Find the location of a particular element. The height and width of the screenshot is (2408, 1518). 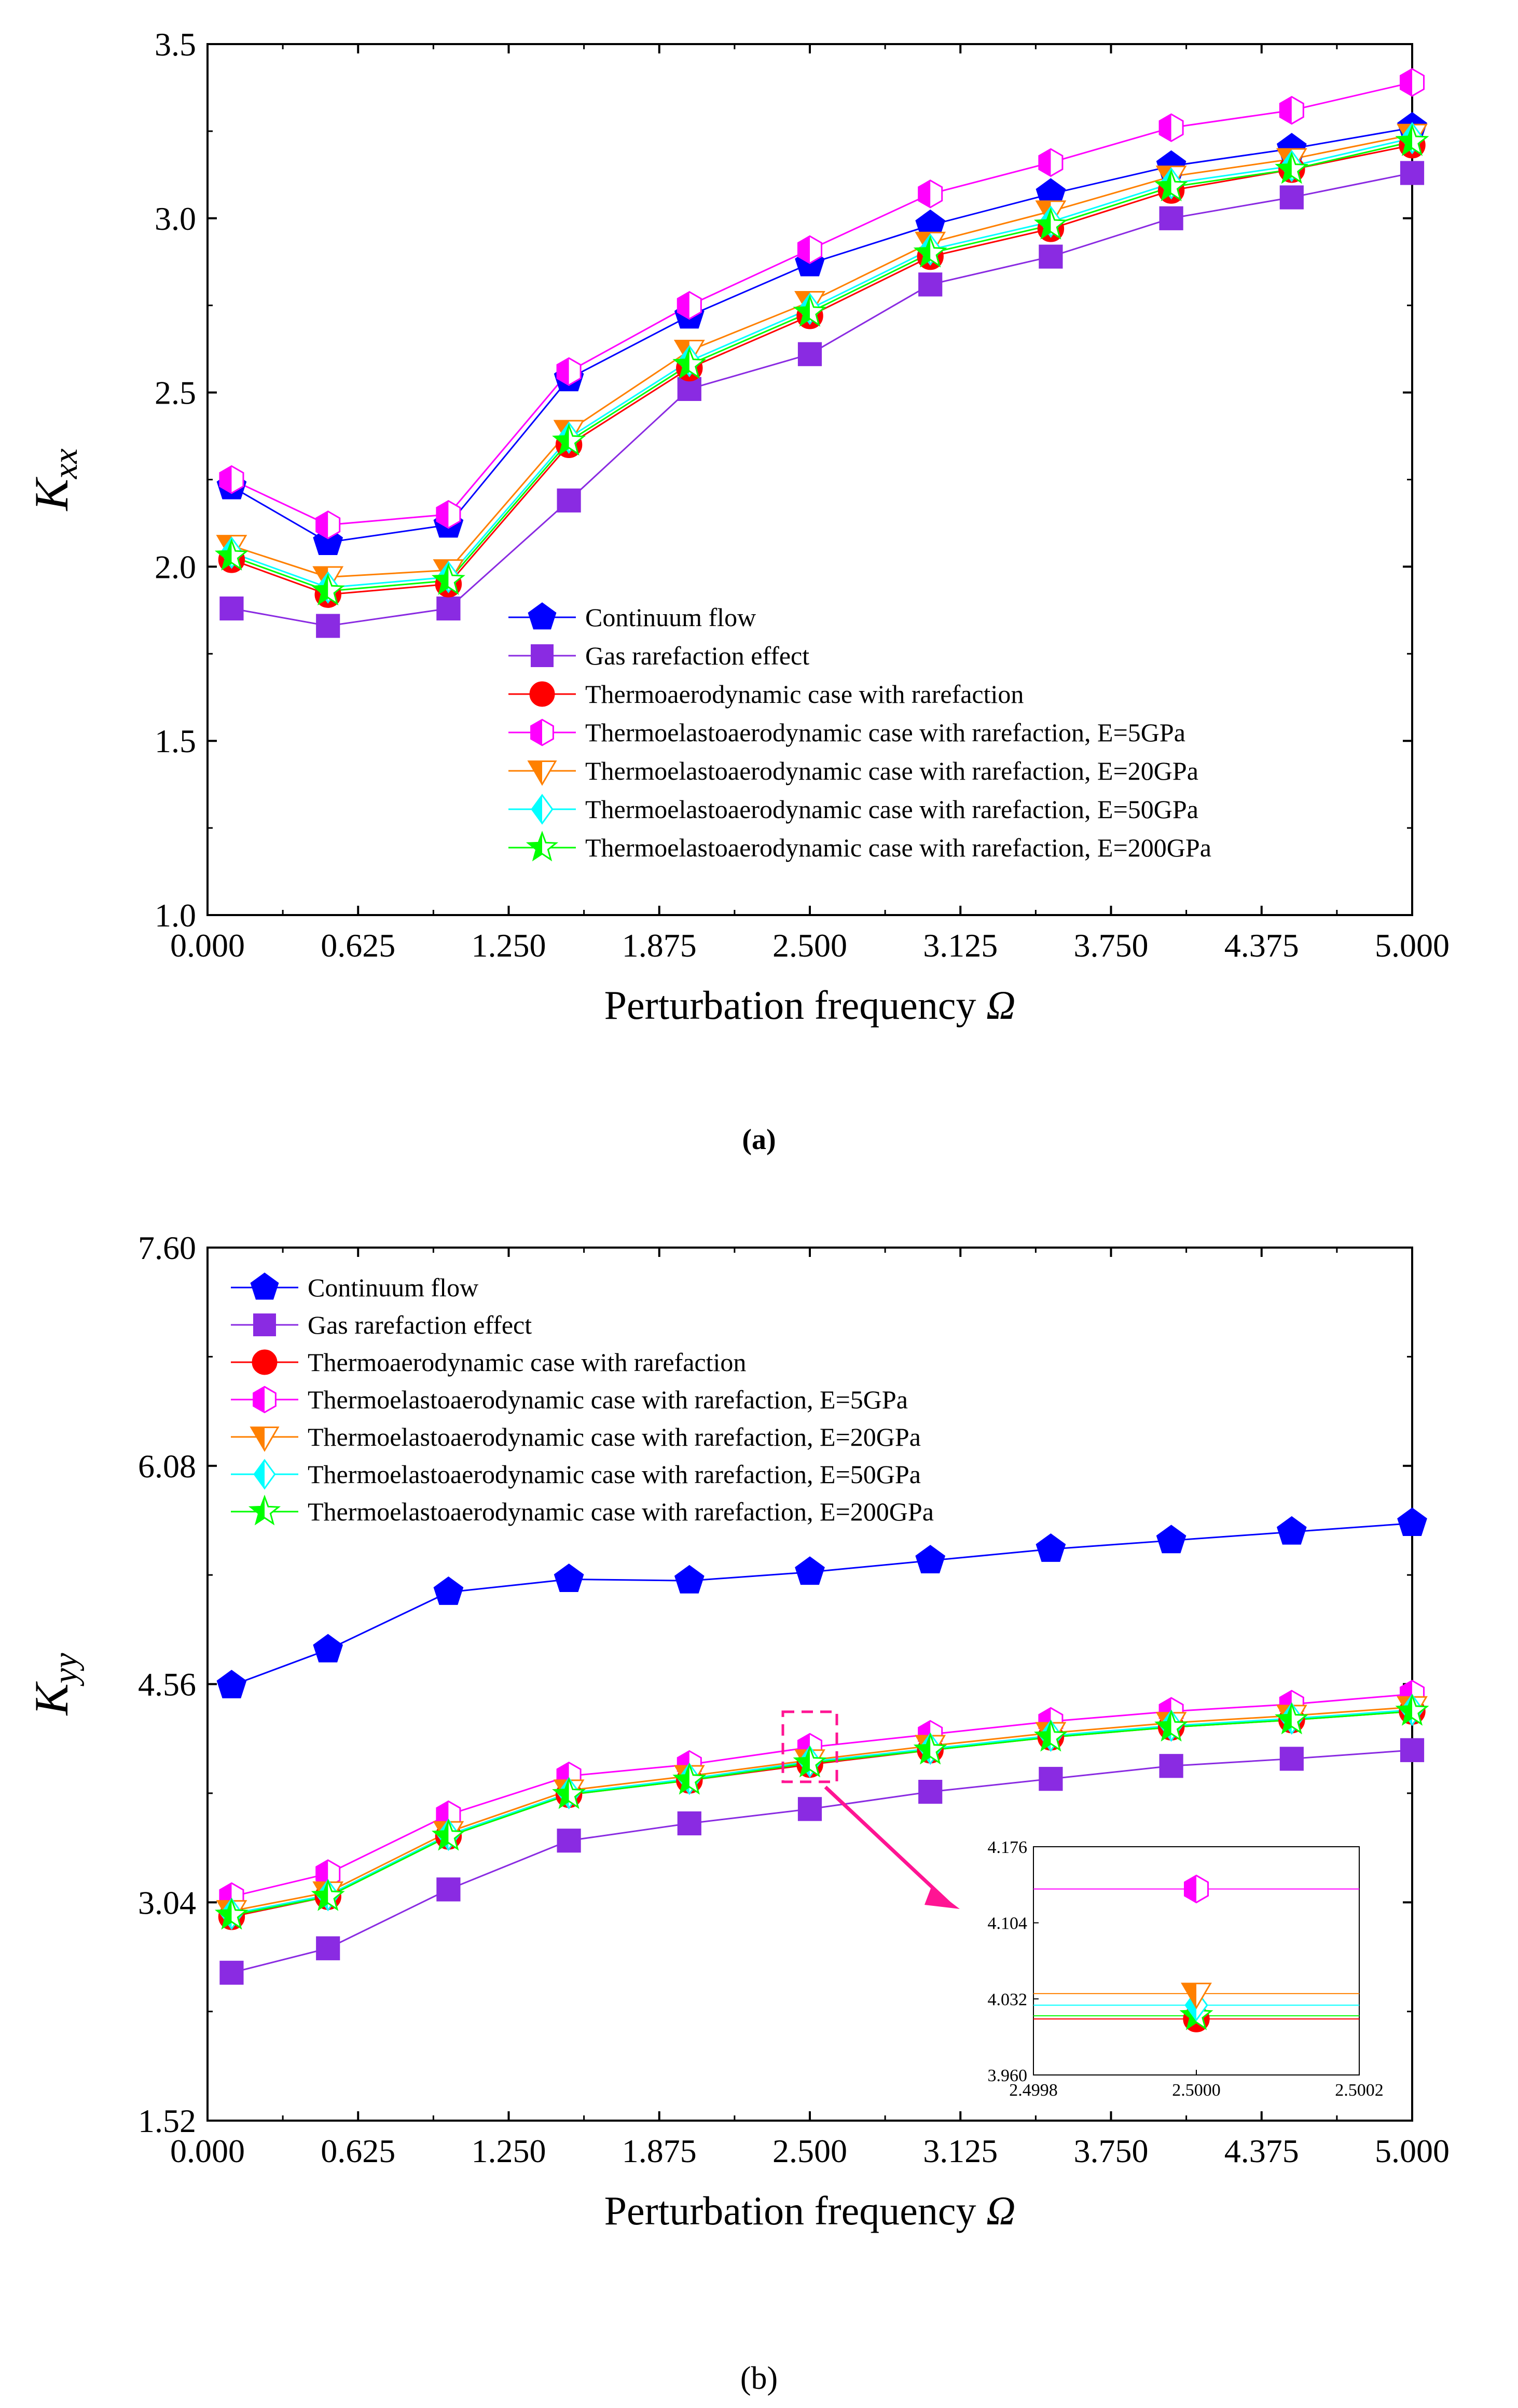

series-line-continuum is located at coordinates (822, 335).